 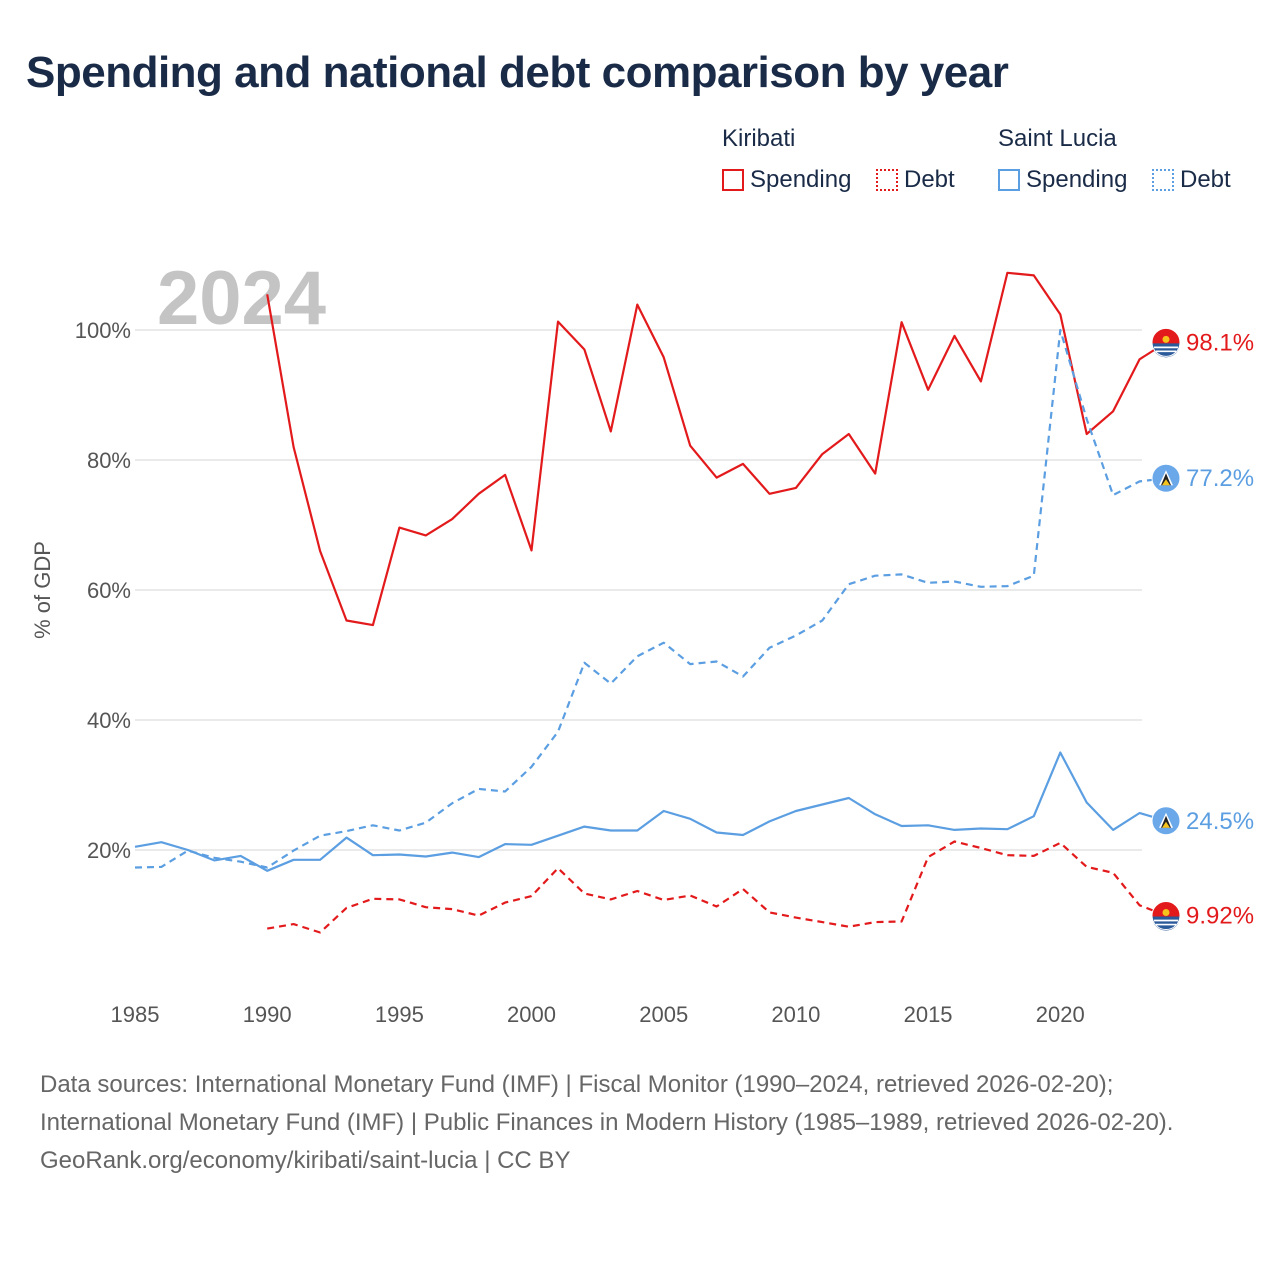 I want to click on legend-saint-lucia-spending: Spending, so click(x=1062, y=180).